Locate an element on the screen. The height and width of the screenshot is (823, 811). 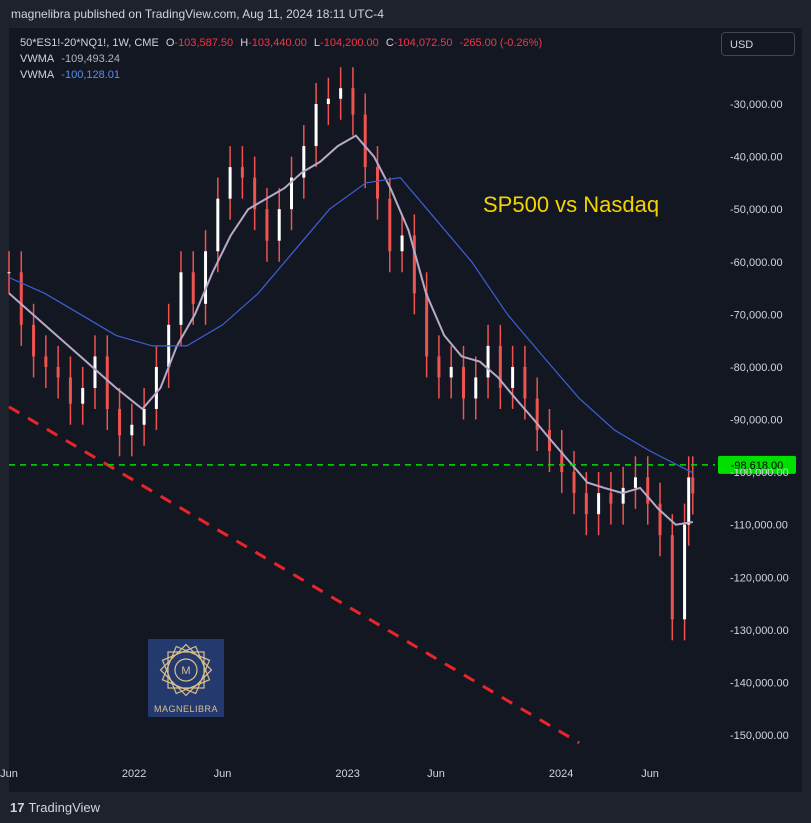
legend-vwma2-row: VWMA -100,128.01 is located at coordinates (283, 75).